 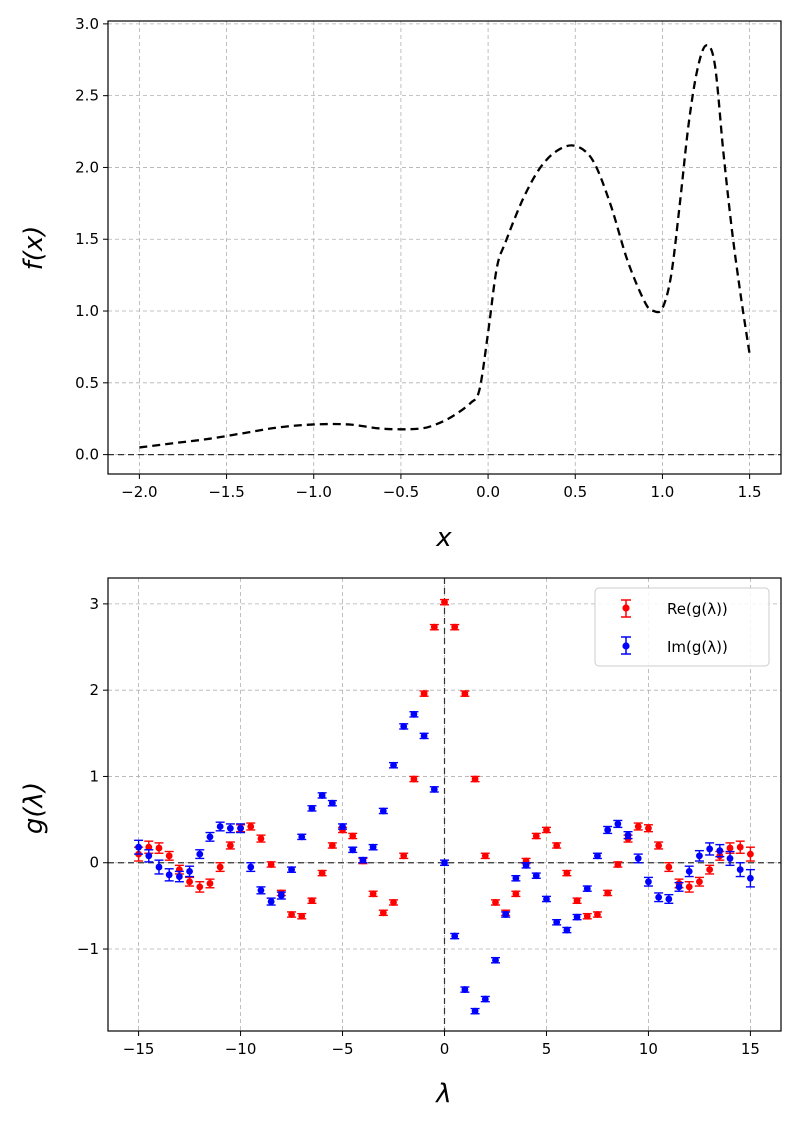 I want to click on c1-xtick-label: −15, so click(x=139, y=1049).